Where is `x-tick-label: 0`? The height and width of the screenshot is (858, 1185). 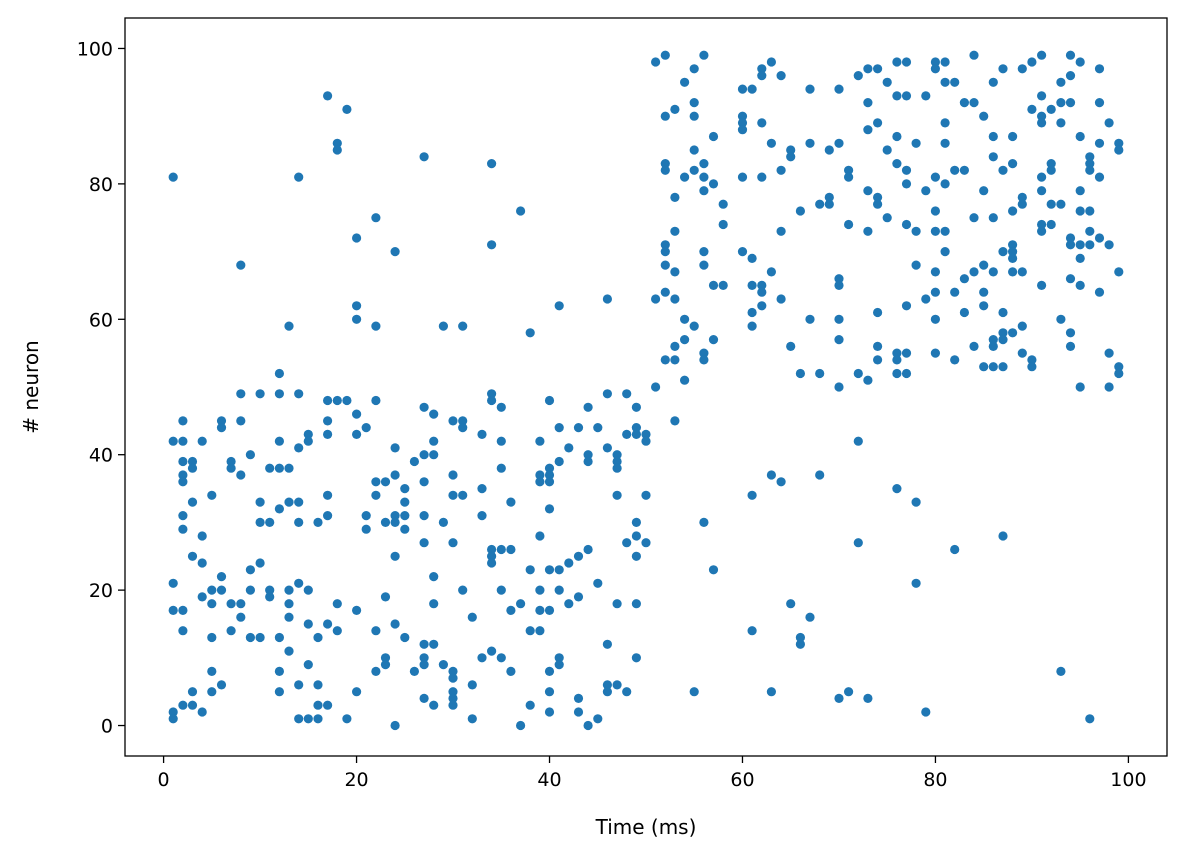
x-tick-label: 0 is located at coordinates (164, 780).